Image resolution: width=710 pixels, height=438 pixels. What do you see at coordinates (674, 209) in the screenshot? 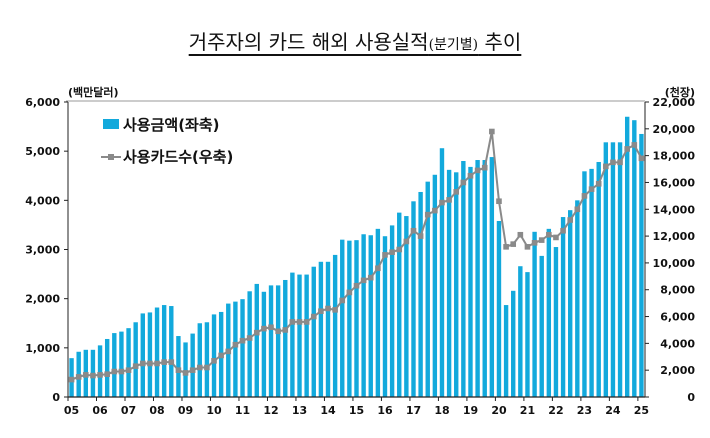
I see `right-tick-label: 14,000` at bounding box center [674, 209].